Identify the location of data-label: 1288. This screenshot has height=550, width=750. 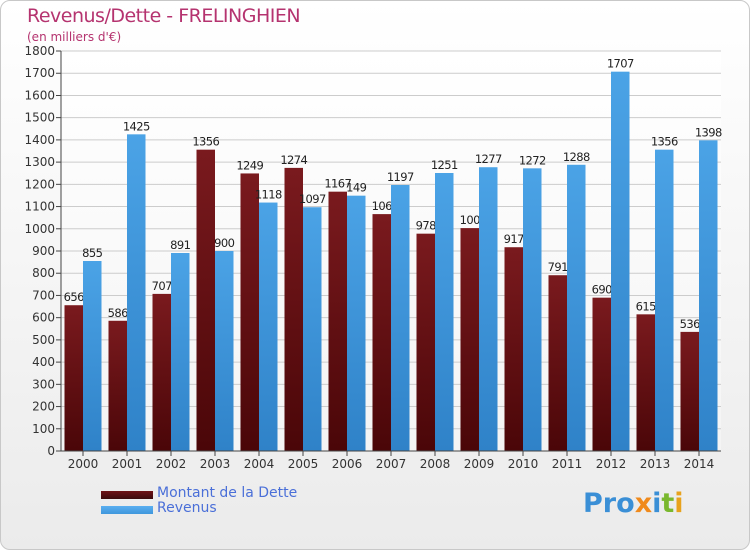
(576, 157).